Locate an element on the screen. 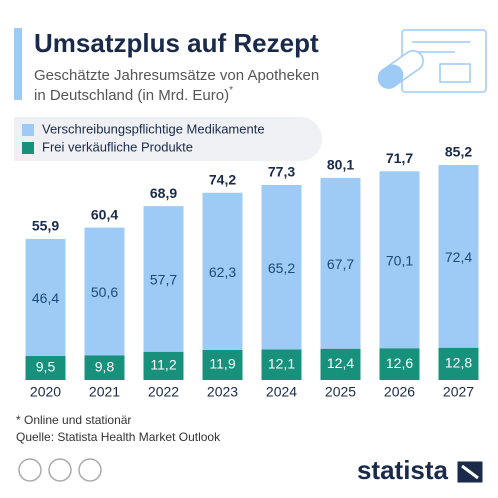 The width and height of the screenshot is (498, 498). value-label: 12,6 is located at coordinates (399, 363).